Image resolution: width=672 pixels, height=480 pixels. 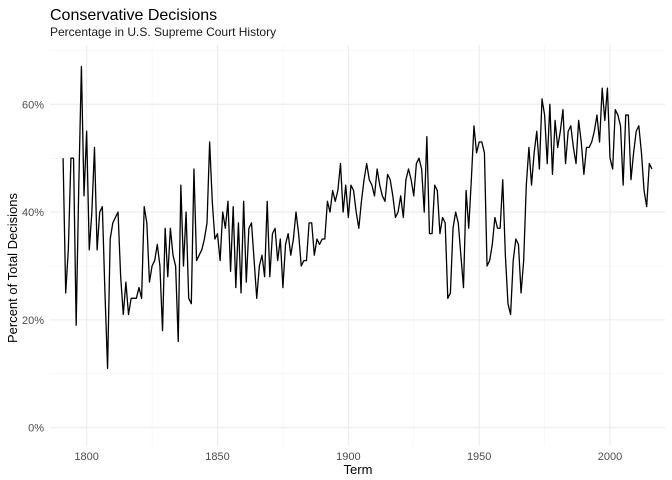 I want to click on x-tick-label: 1950, so click(x=479, y=457).